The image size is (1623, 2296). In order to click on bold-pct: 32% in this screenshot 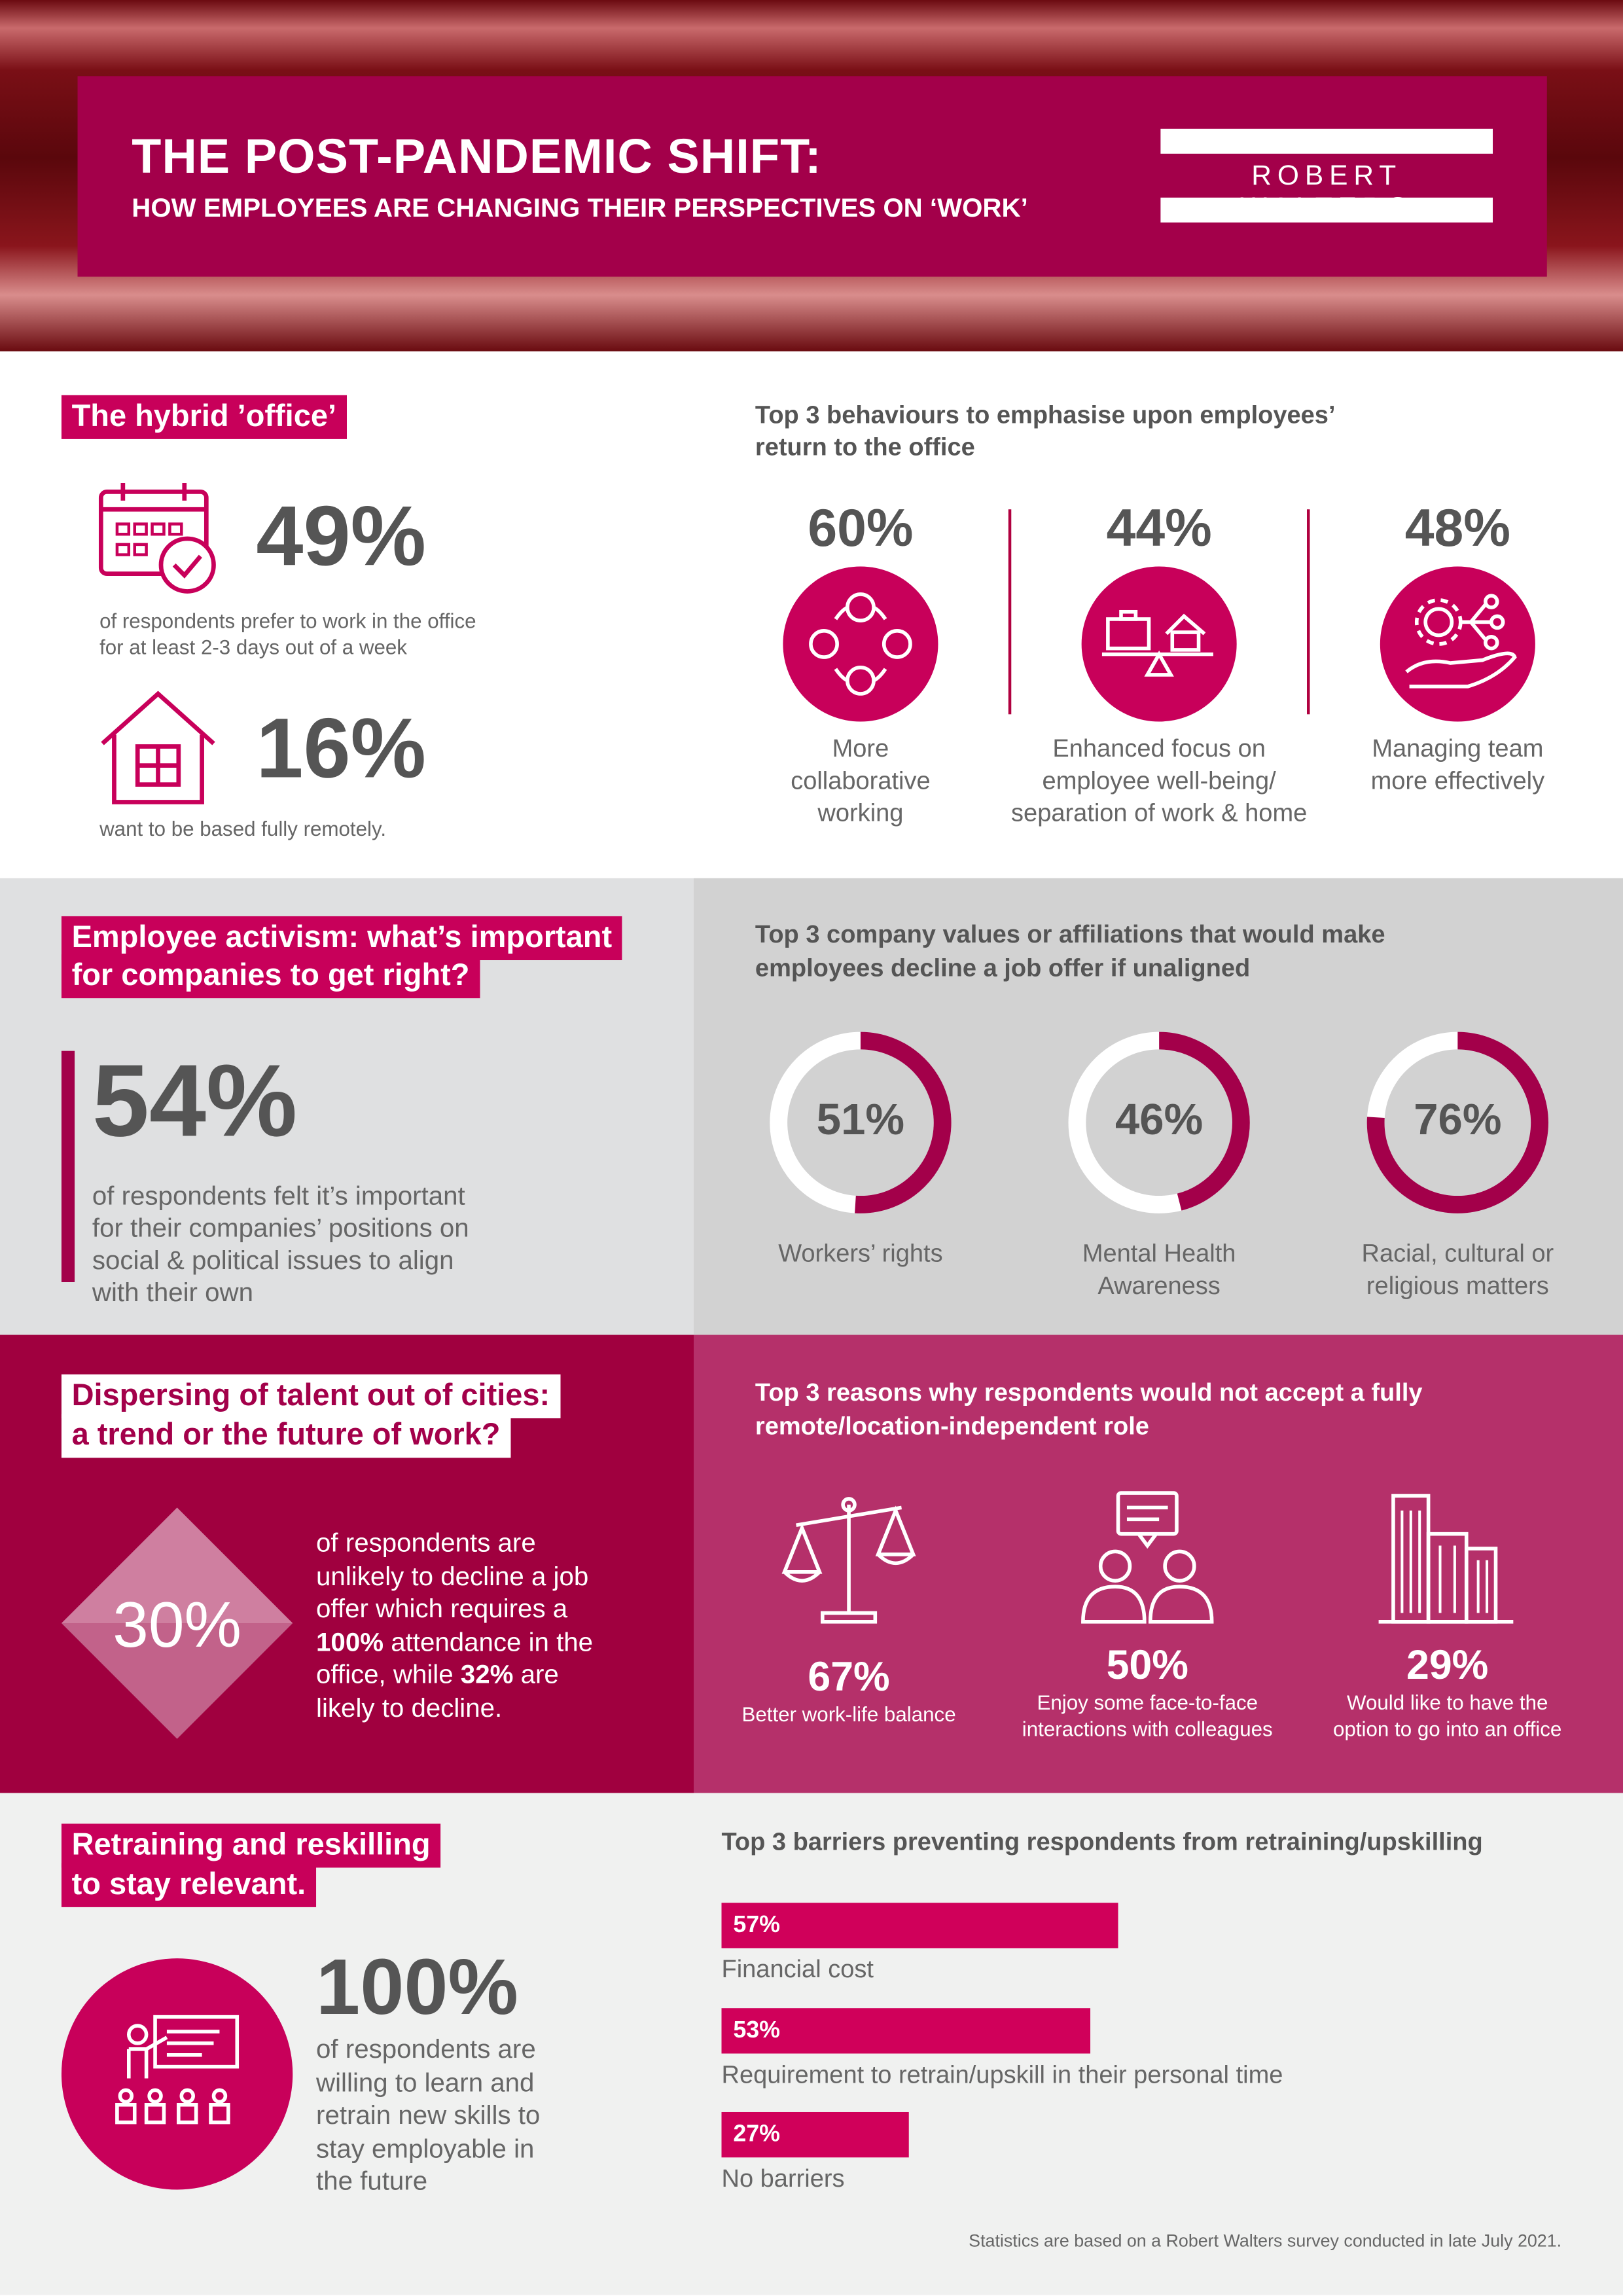, I will do `click(487, 1674)`.